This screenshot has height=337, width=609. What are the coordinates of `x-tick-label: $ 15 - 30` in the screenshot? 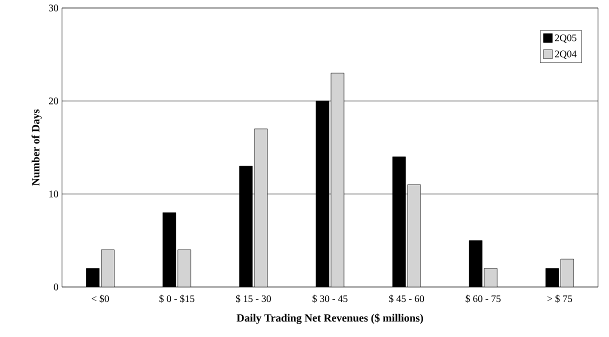 It's located at (253, 298).